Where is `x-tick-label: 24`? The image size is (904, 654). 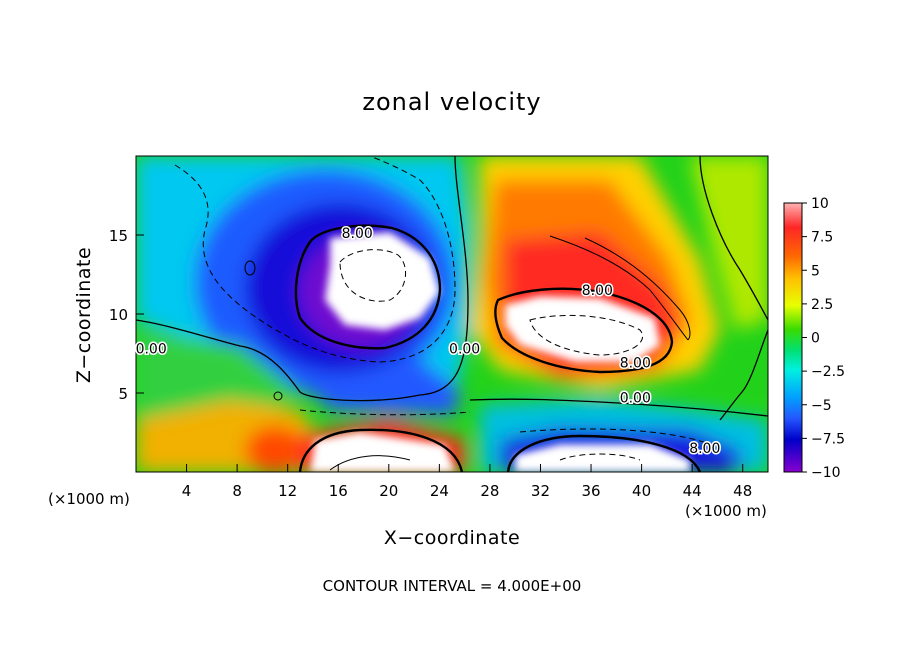
x-tick-label: 24 is located at coordinates (439, 491).